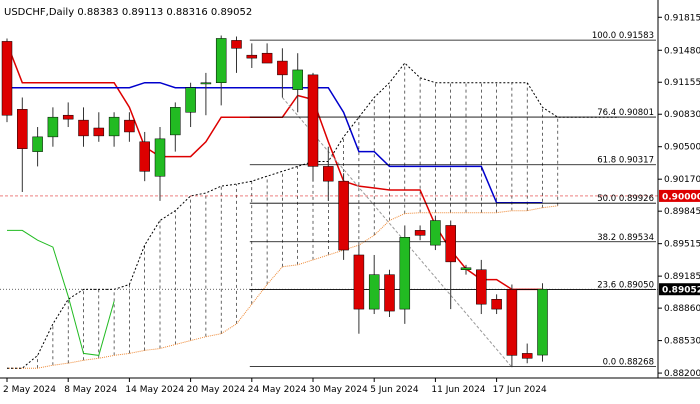 This screenshot has height=404, width=700. Describe the element at coordinates (682, 115) in the screenshot. I see `y-tick-label: 0.90830` at that location.